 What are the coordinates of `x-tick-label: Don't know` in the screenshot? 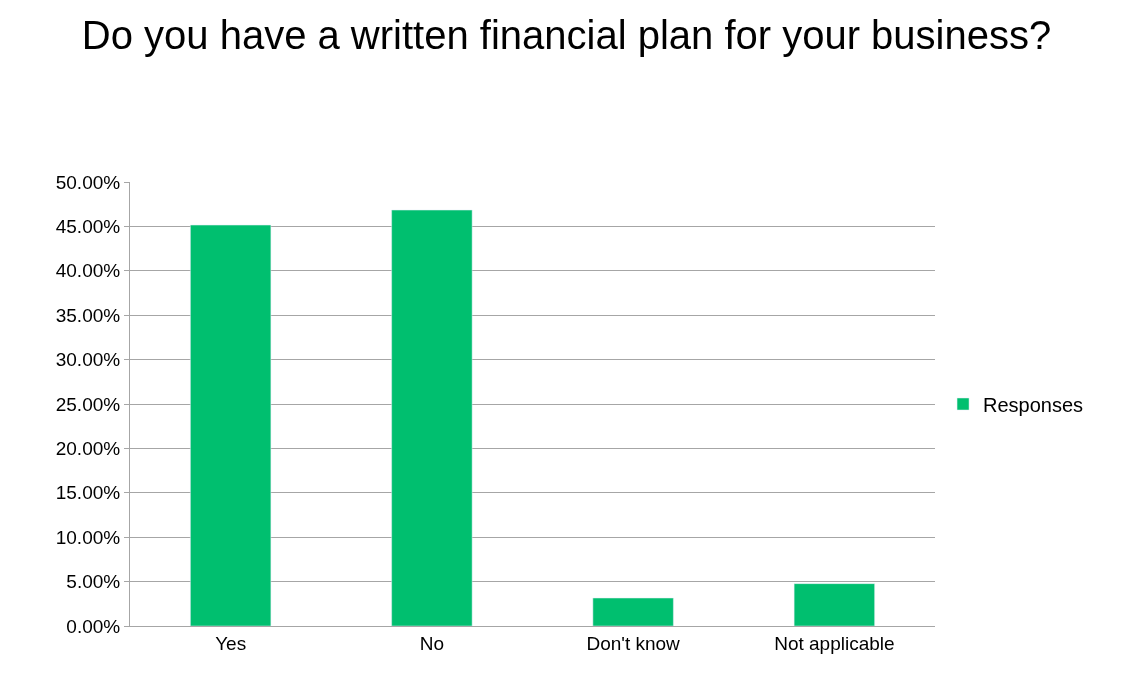 It's located at (633, 643).